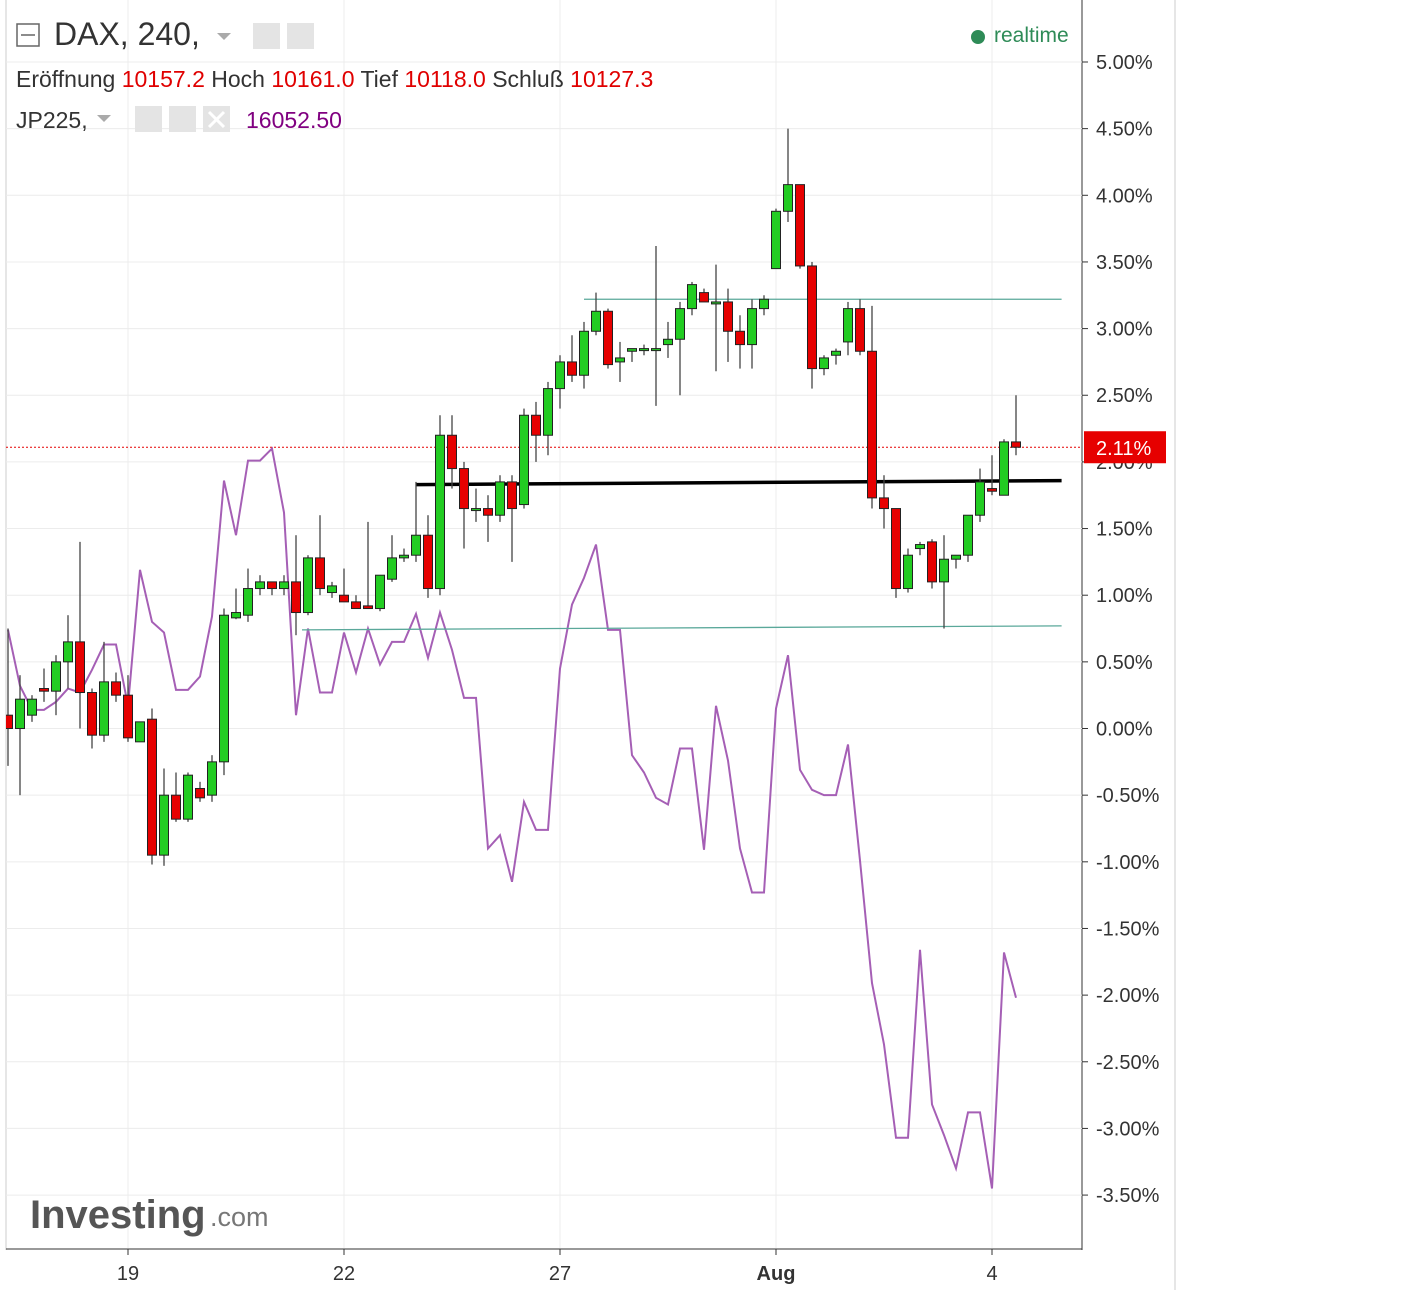 The height and width of the screenshot is (1298, 1413). Describe the element at coordinates (28, 35) in the screenshot. I see `collapse-icon` at that location.